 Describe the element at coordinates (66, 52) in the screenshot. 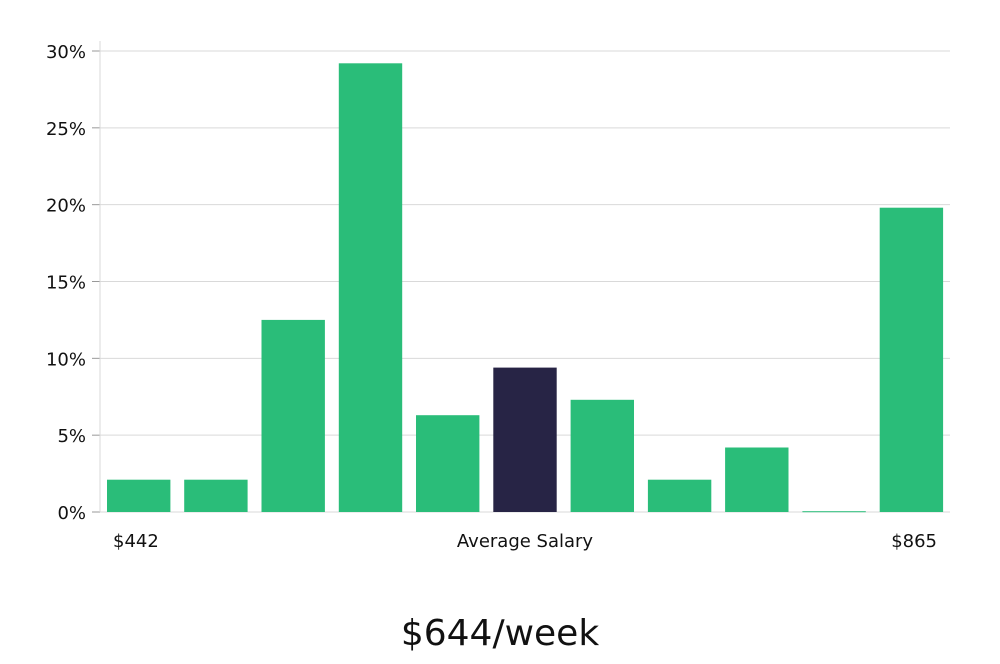

I see `y-tick-label: 30%` at that location.